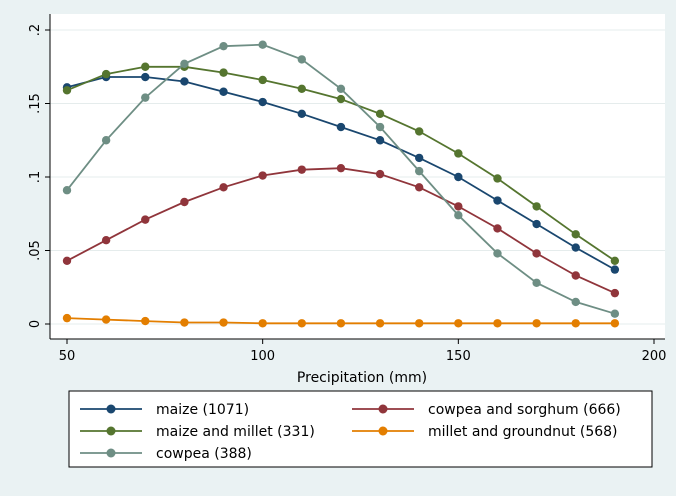 The width and height of the screenshot is (676, 496). What do you see at coordinates (35, 103) in the screenshot?
I see `y-tick-label: .15` at bounding box center [35, 103].